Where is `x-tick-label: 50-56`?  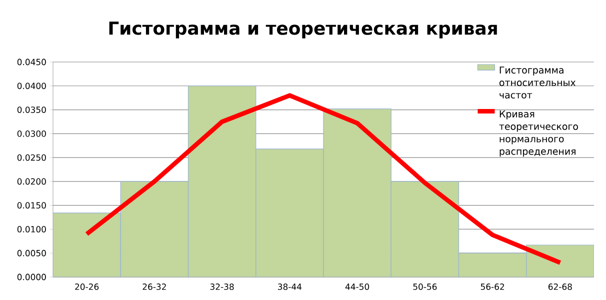 x-tick-label: 50-56 is located at coordinates (425, 287).